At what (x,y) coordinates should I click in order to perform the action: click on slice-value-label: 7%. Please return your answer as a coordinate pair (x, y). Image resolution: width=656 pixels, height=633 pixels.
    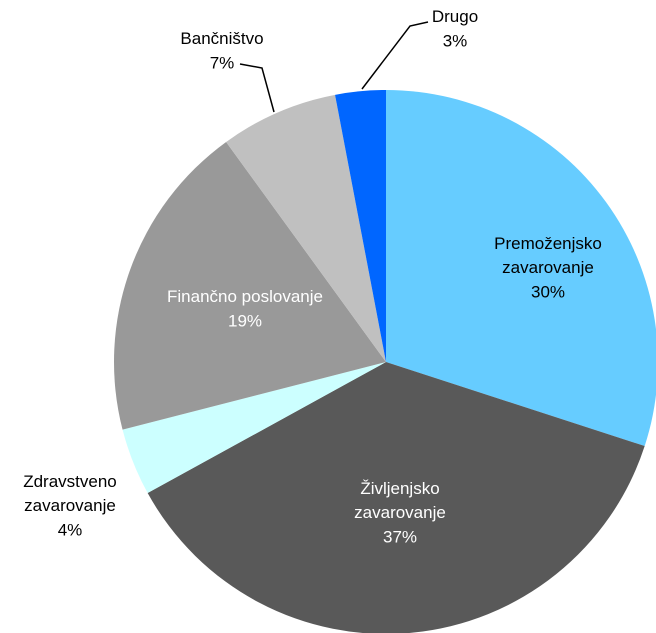
    Looking at the image, I should click on (222, 62).